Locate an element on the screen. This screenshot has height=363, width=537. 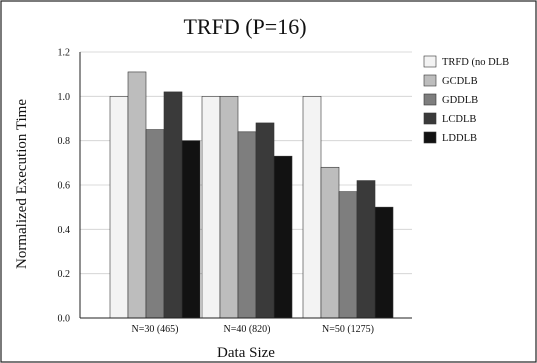
y-tick-label: 0.6 is located at coordinates (64, 186).